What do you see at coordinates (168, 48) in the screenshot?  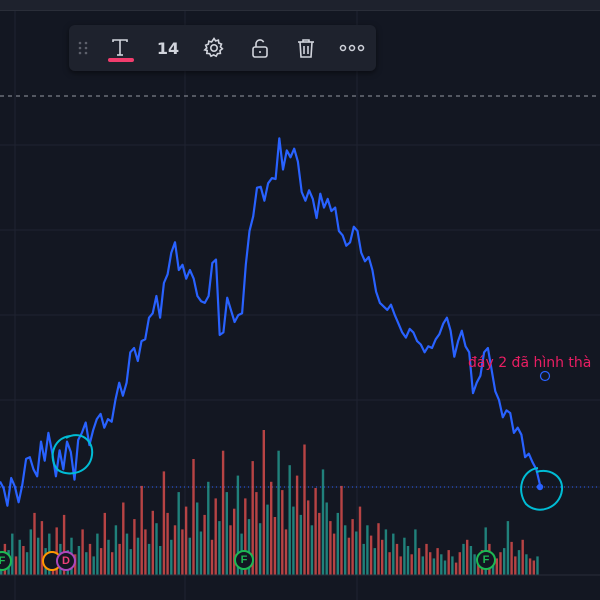 I see `font-size-button: 14` at bounding box center [168, 48].